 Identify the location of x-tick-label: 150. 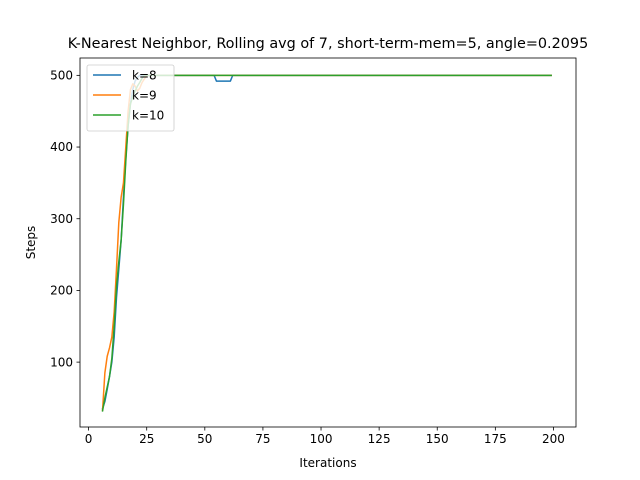
(437, 439).